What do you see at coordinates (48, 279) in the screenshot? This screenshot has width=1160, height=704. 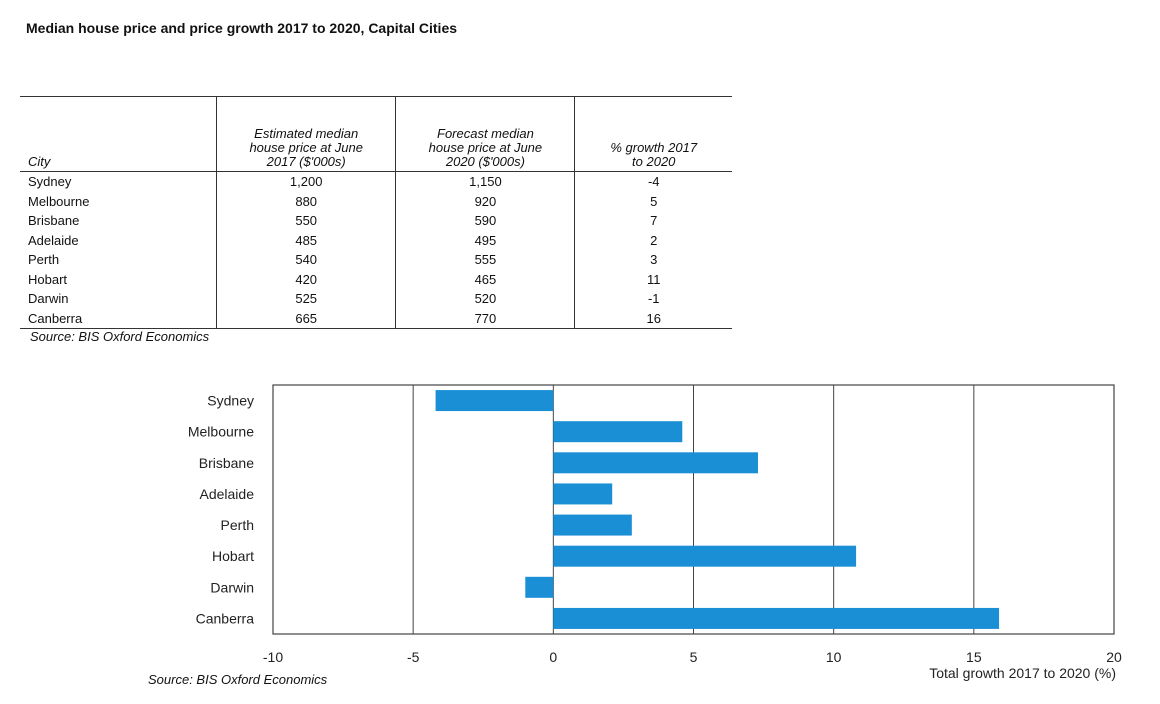 I see `cell-city: Hobart` at bounding box center [48, 279].